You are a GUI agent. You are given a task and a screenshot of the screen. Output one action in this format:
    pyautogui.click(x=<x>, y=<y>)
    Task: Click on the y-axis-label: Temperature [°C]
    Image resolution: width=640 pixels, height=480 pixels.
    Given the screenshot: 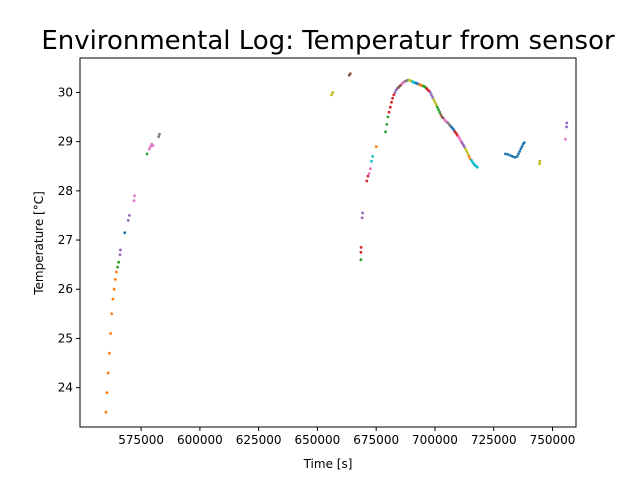 What is the action you would take?
    pyautogui.click(x=39, y=243)
    